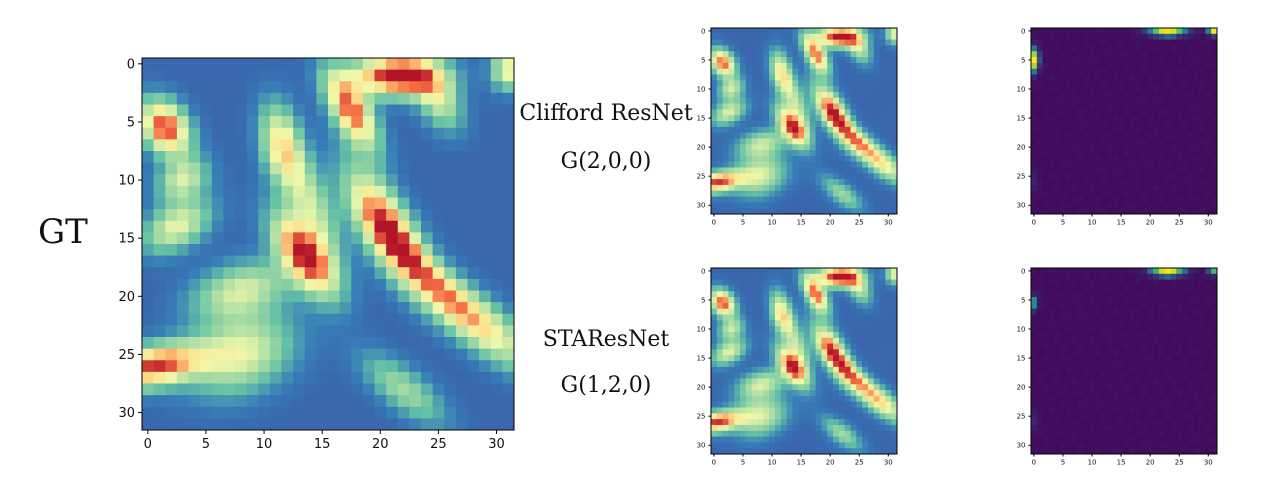 This screenshot has width=1280, height=480. Describe the element at coordinates (606, 113) in the screenshot. I see `model-1-name: Clifford ResNet` at that location.